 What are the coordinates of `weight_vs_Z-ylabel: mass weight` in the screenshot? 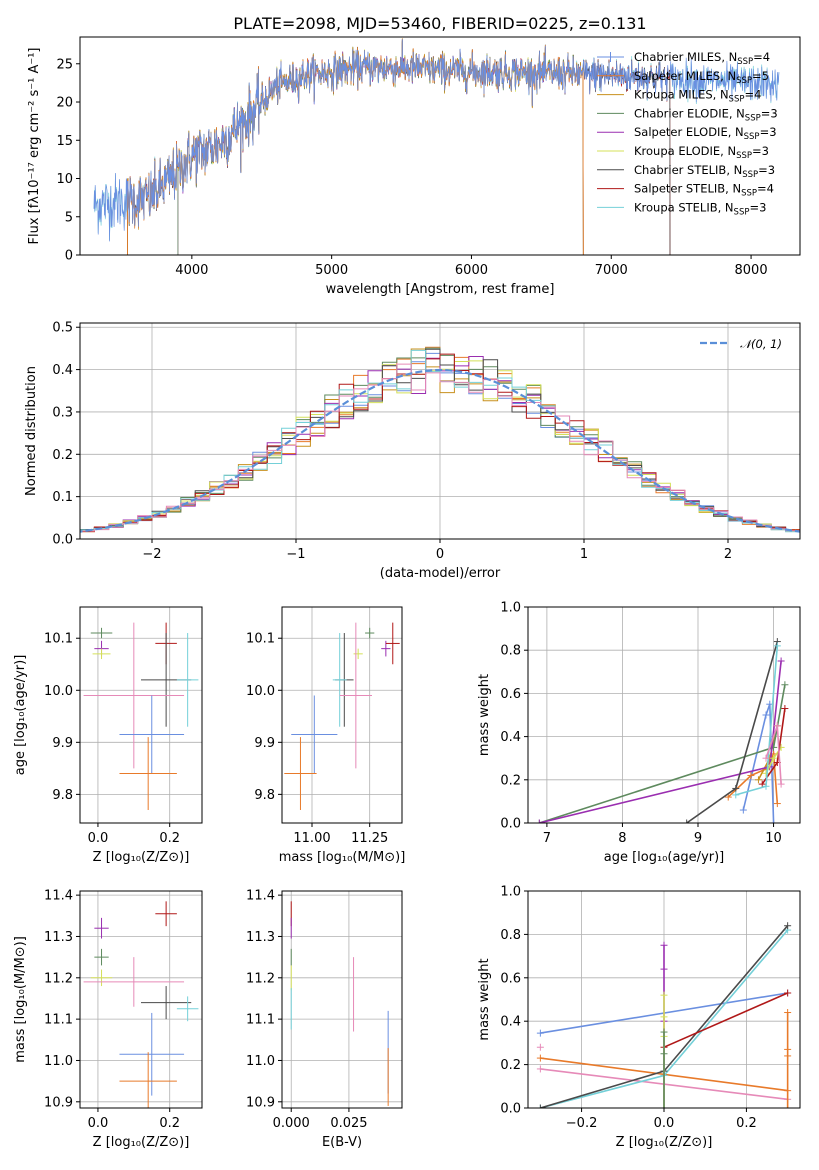 It's located at (484, 999).